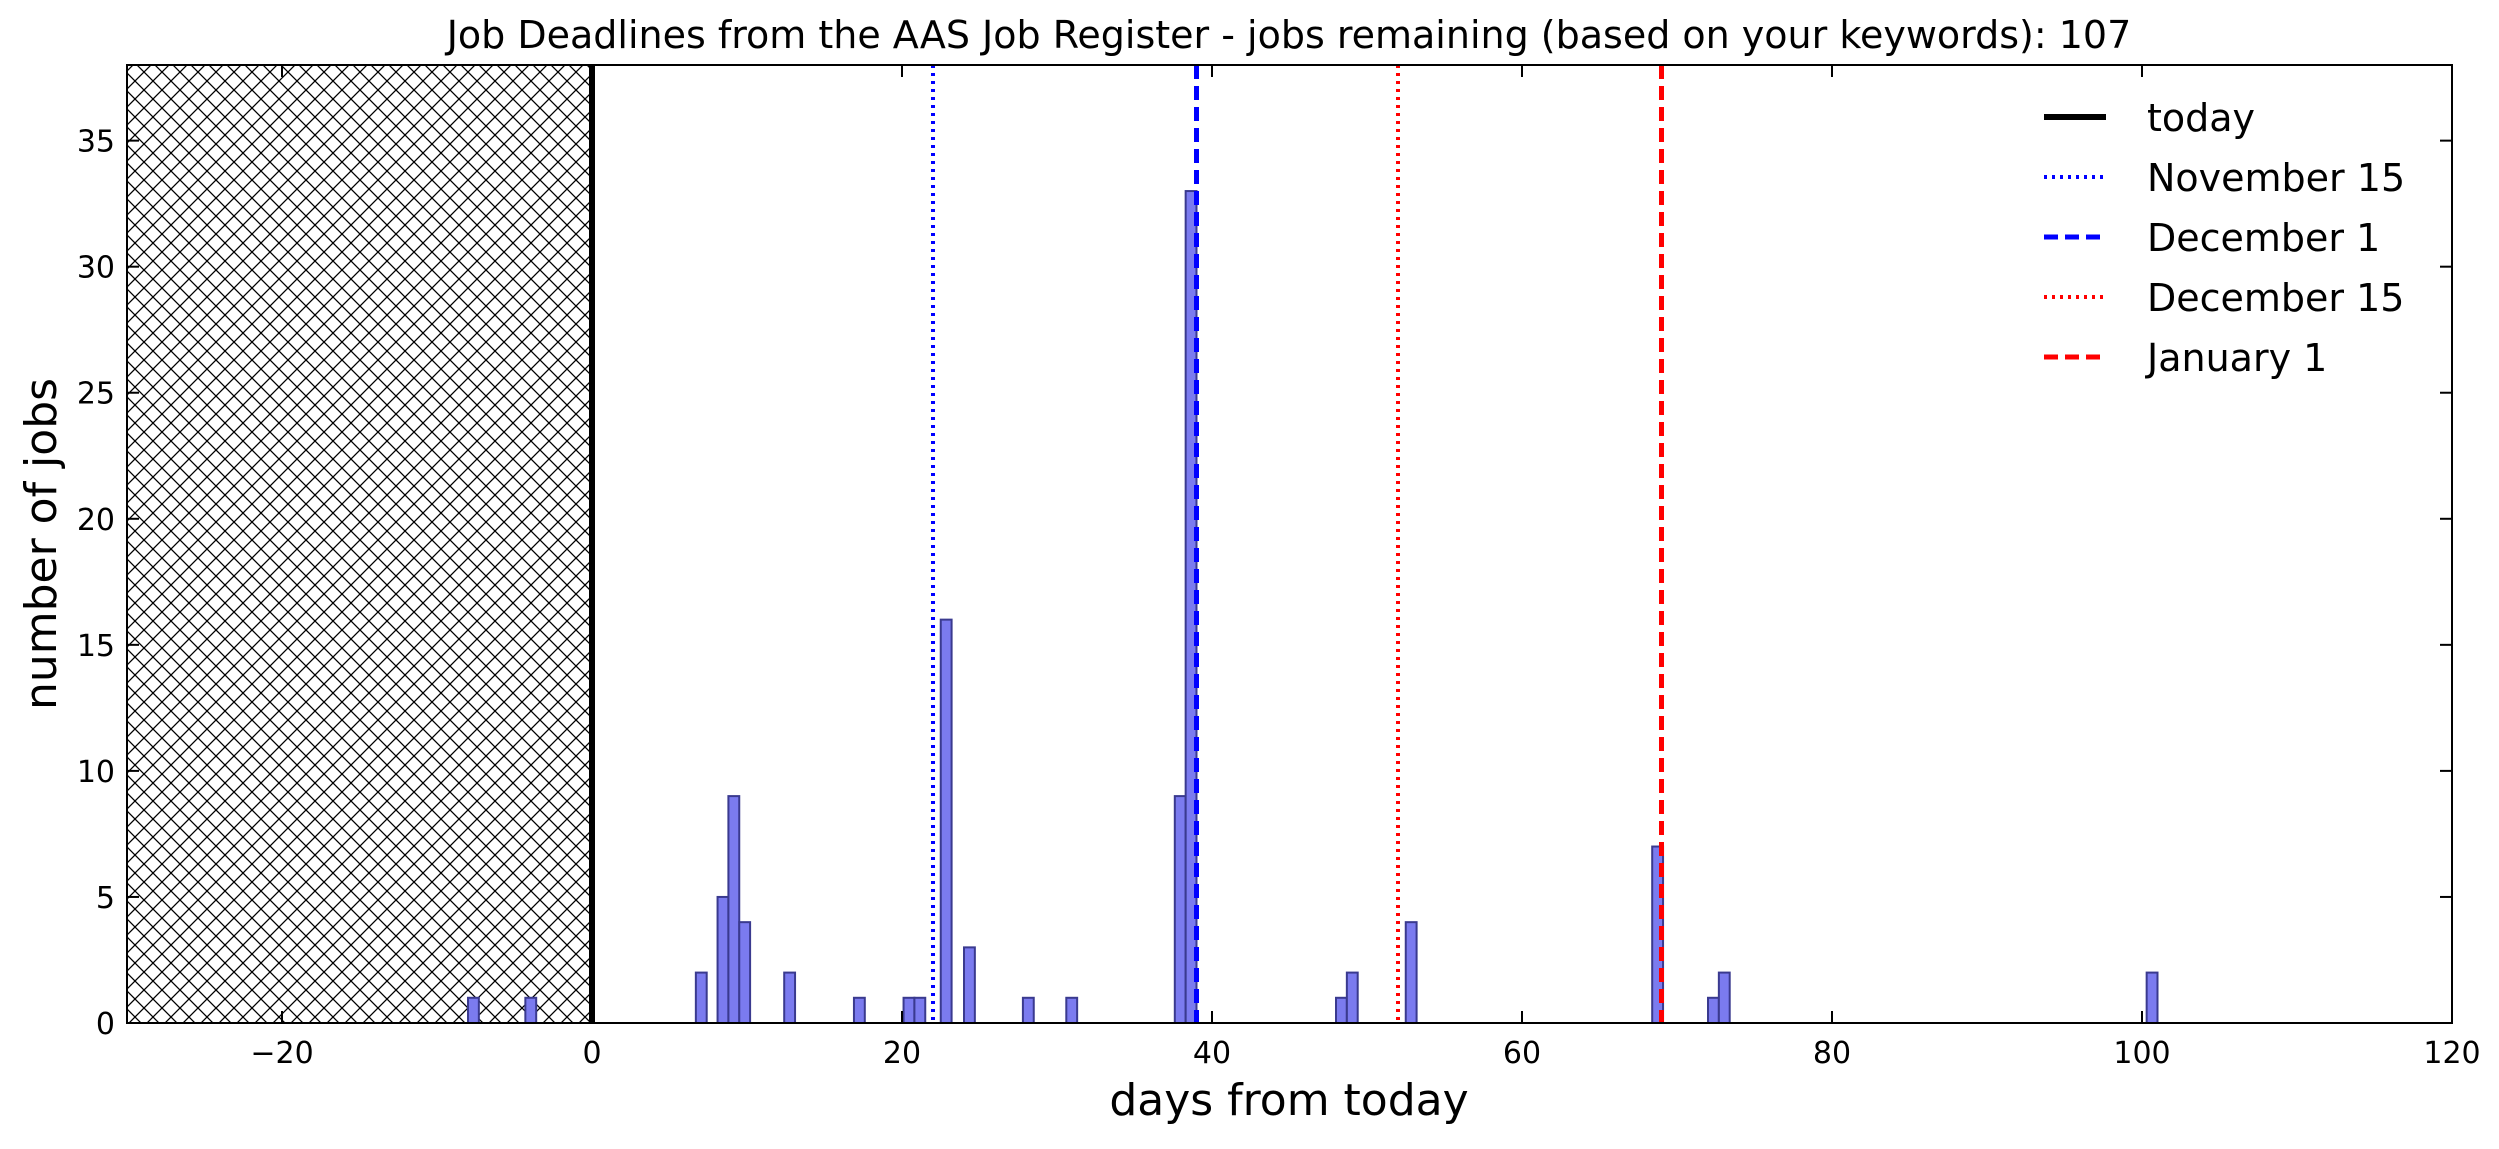  I want to click on x-tick-label-4: 60, so click(1522, 1053).